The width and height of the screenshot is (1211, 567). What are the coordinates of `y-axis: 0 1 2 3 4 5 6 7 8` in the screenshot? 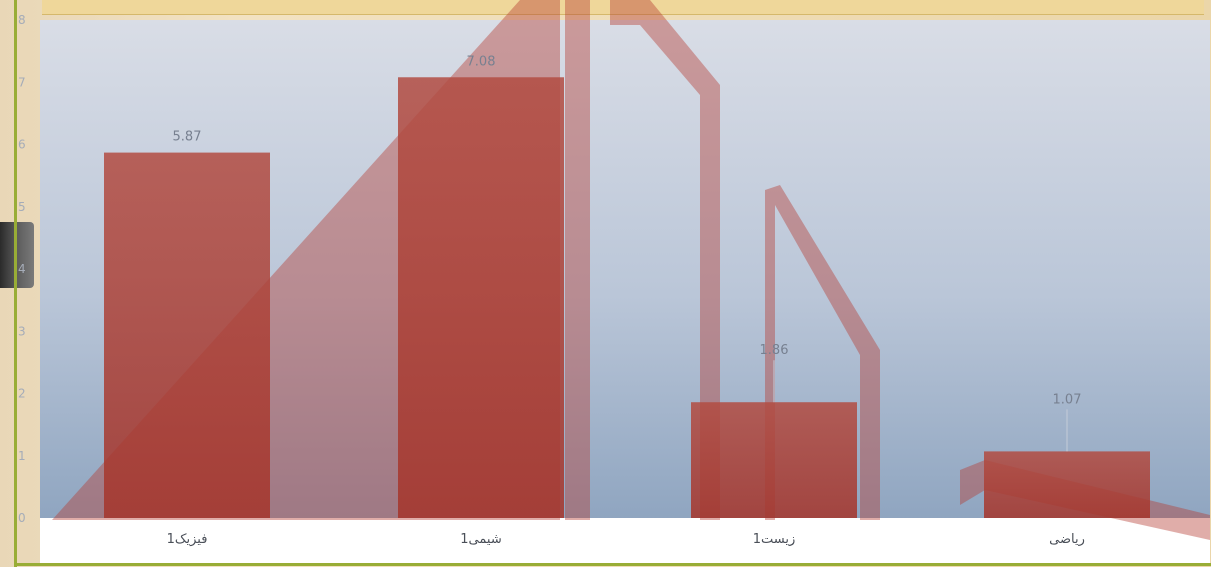 It's located at (22, 269).